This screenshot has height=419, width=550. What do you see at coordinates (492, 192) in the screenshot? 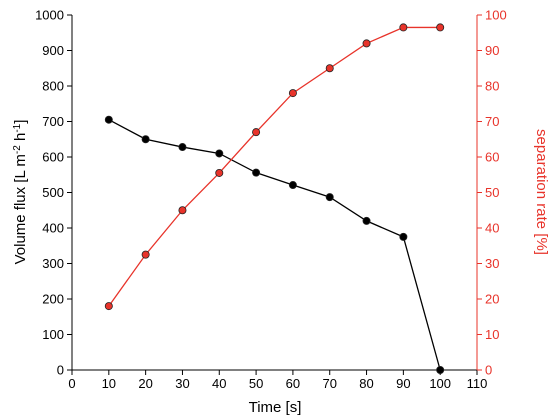
I see `y-right-tick-label: 50` at bounding box center [492, 192].